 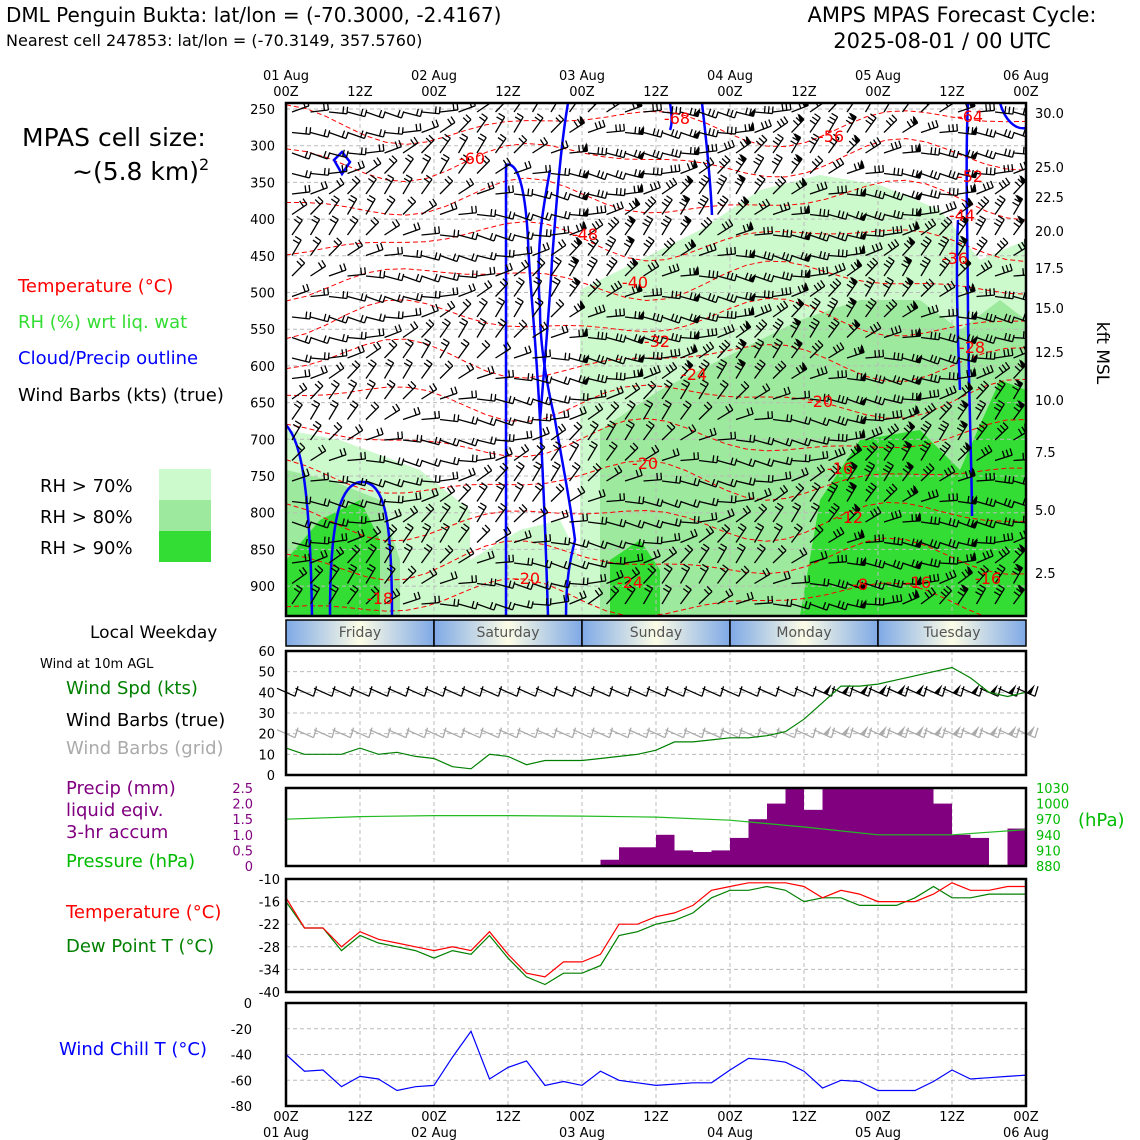 I want to click on pressure-ytick-label: 910, so click(x=1048, y=851).